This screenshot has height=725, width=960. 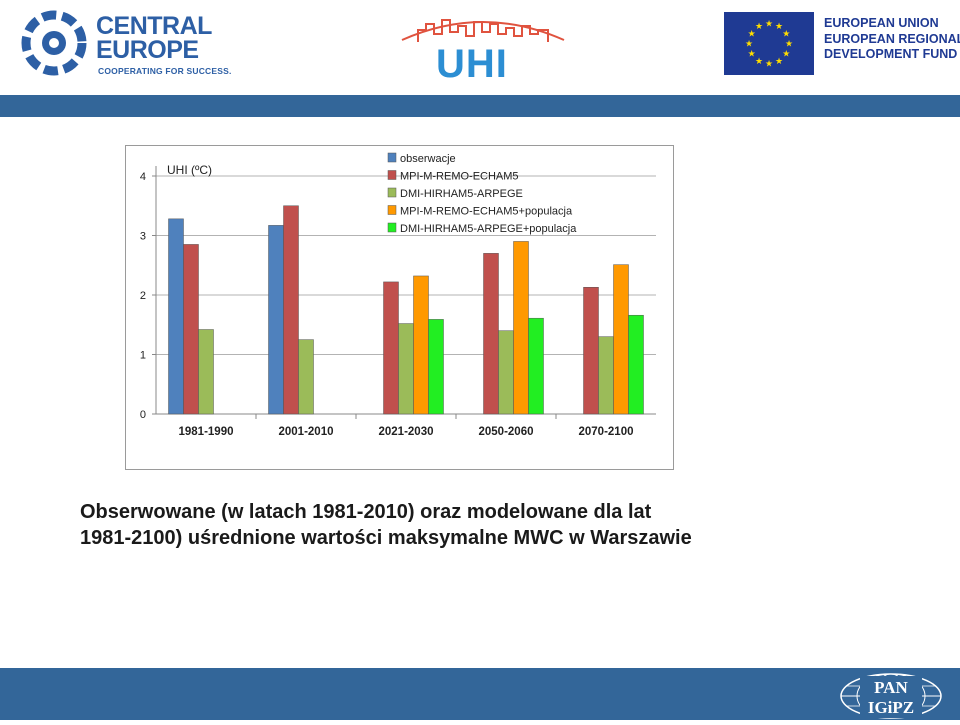 I want to click on x-tick-label: 2070-2100, so click(x=606, y=432).